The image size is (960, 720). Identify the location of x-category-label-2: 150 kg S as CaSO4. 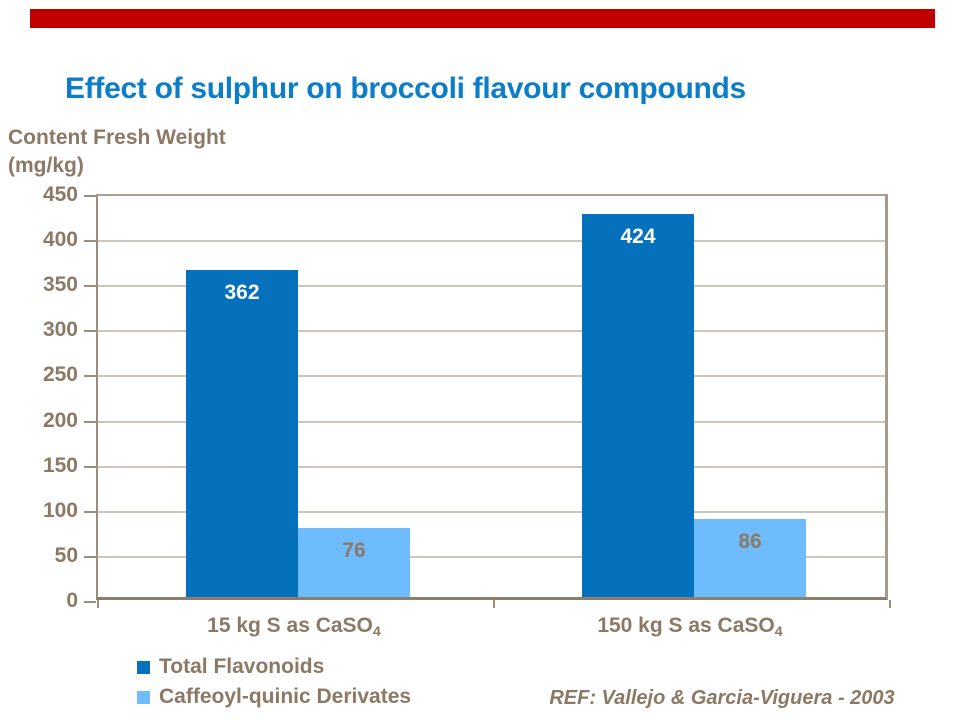
(690, 627).